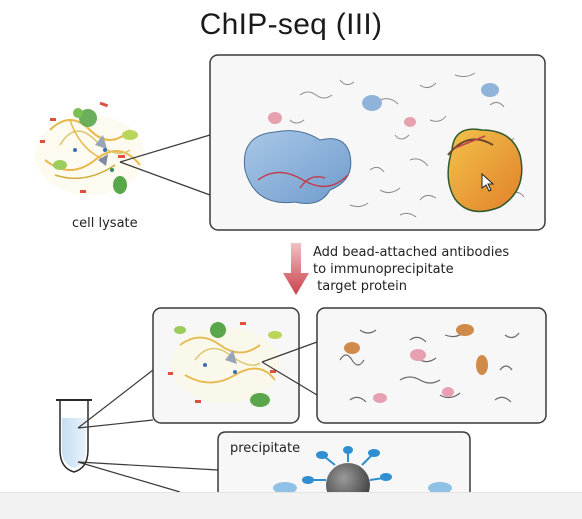 The width and height of the screenshot is (582, 519). What do you see at coordinates (90, 148) in the screenshot?
I see `cell-lysate-cluster` at bounding box center [90, 148].